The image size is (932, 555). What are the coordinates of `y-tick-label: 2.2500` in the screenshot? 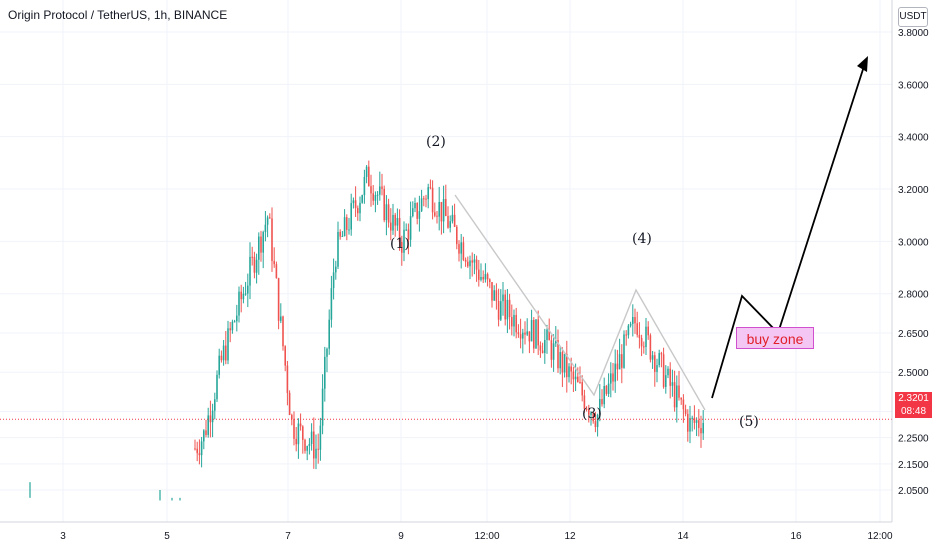 It's located at (913, 439).